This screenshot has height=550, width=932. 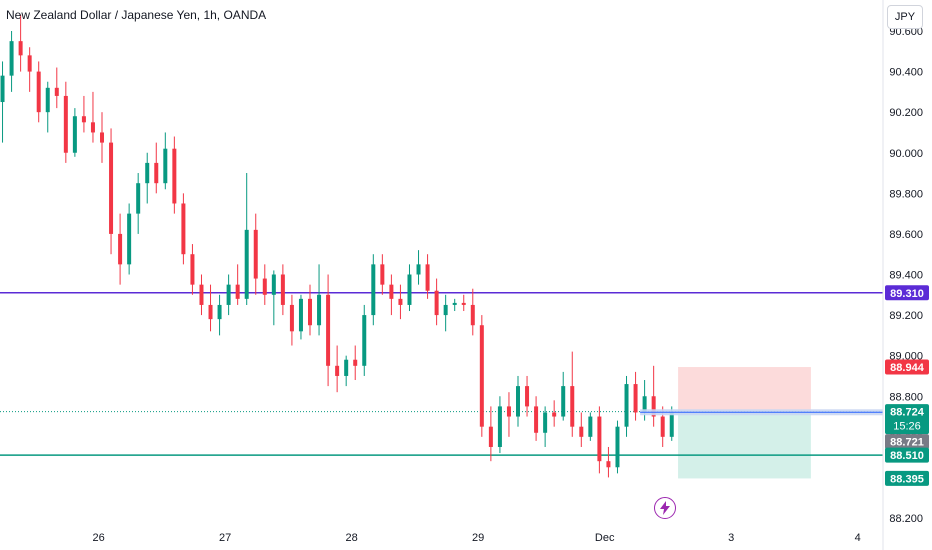 What do you see at coordinates (907, 367) in the screenshot?
I see `price-label-stop-bg` at bounding box center [907, 367].